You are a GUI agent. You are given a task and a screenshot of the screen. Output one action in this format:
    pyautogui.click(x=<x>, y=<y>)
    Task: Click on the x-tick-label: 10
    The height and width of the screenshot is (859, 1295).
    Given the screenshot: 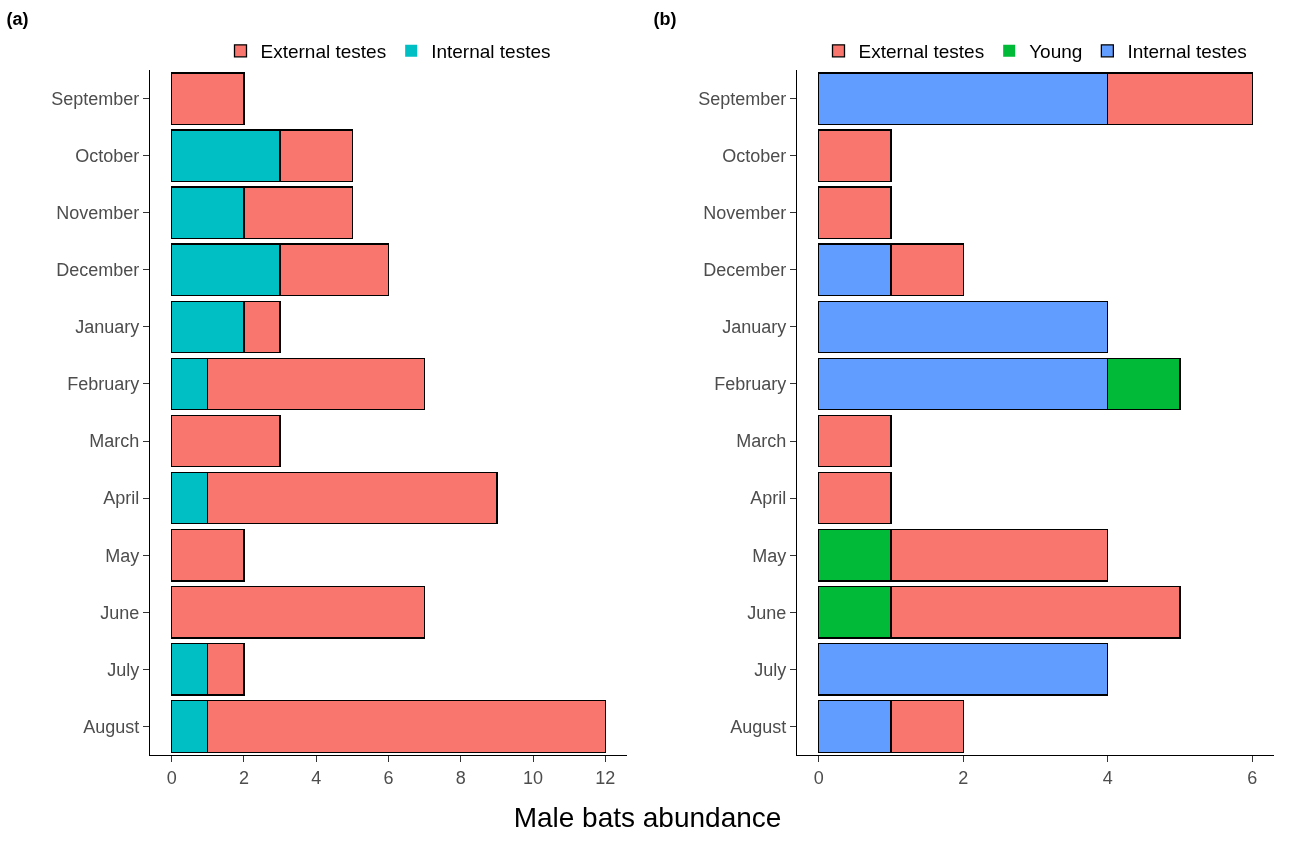 What is the action you would take?
    pyautogui.click(x=533, y=777)
    